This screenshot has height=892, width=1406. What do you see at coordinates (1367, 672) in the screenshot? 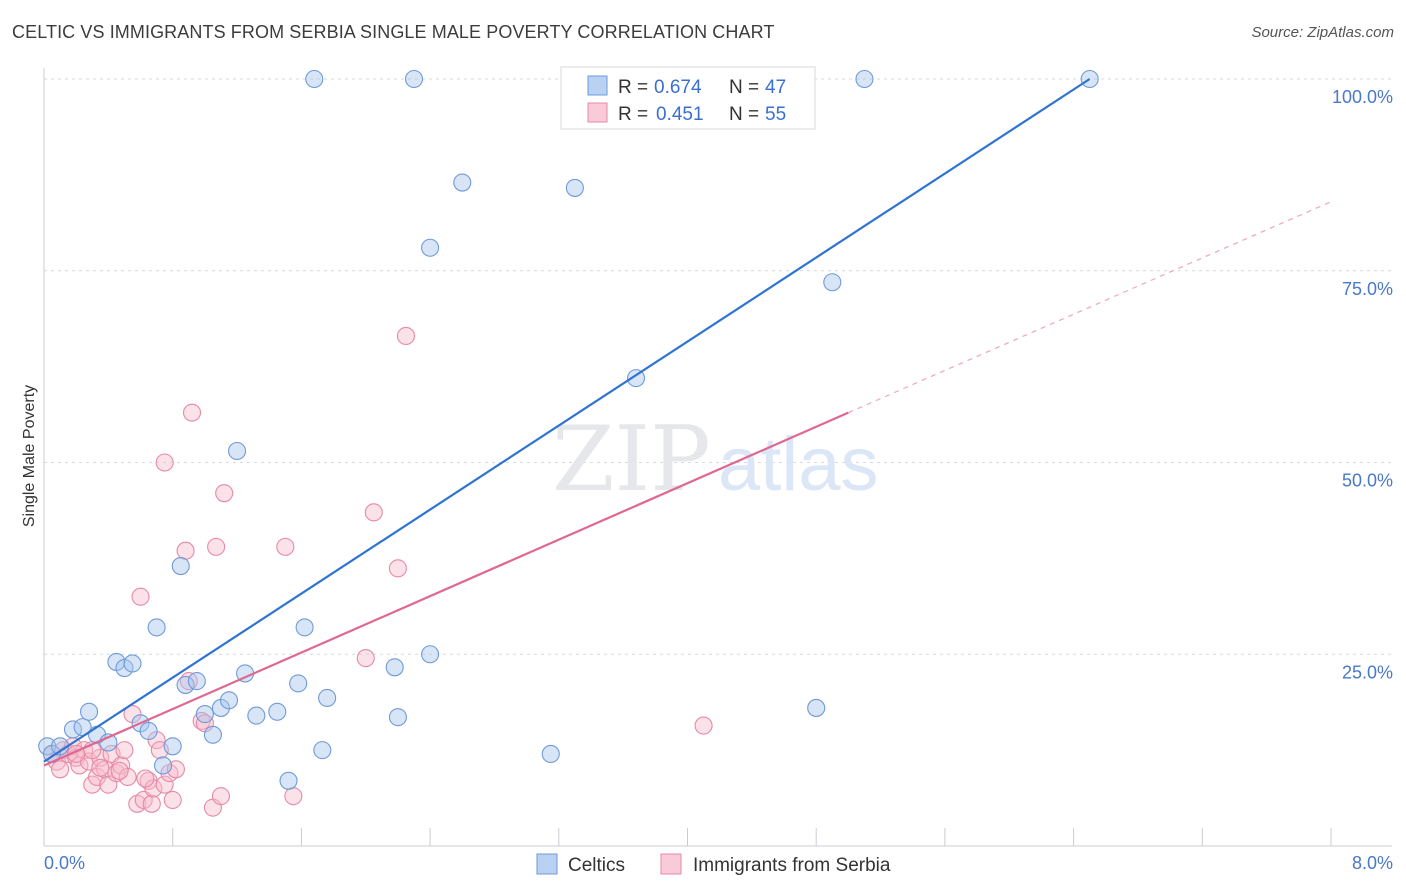
I see `y-tick-label-25: 25.0%` at bounding box center [1367, 672].